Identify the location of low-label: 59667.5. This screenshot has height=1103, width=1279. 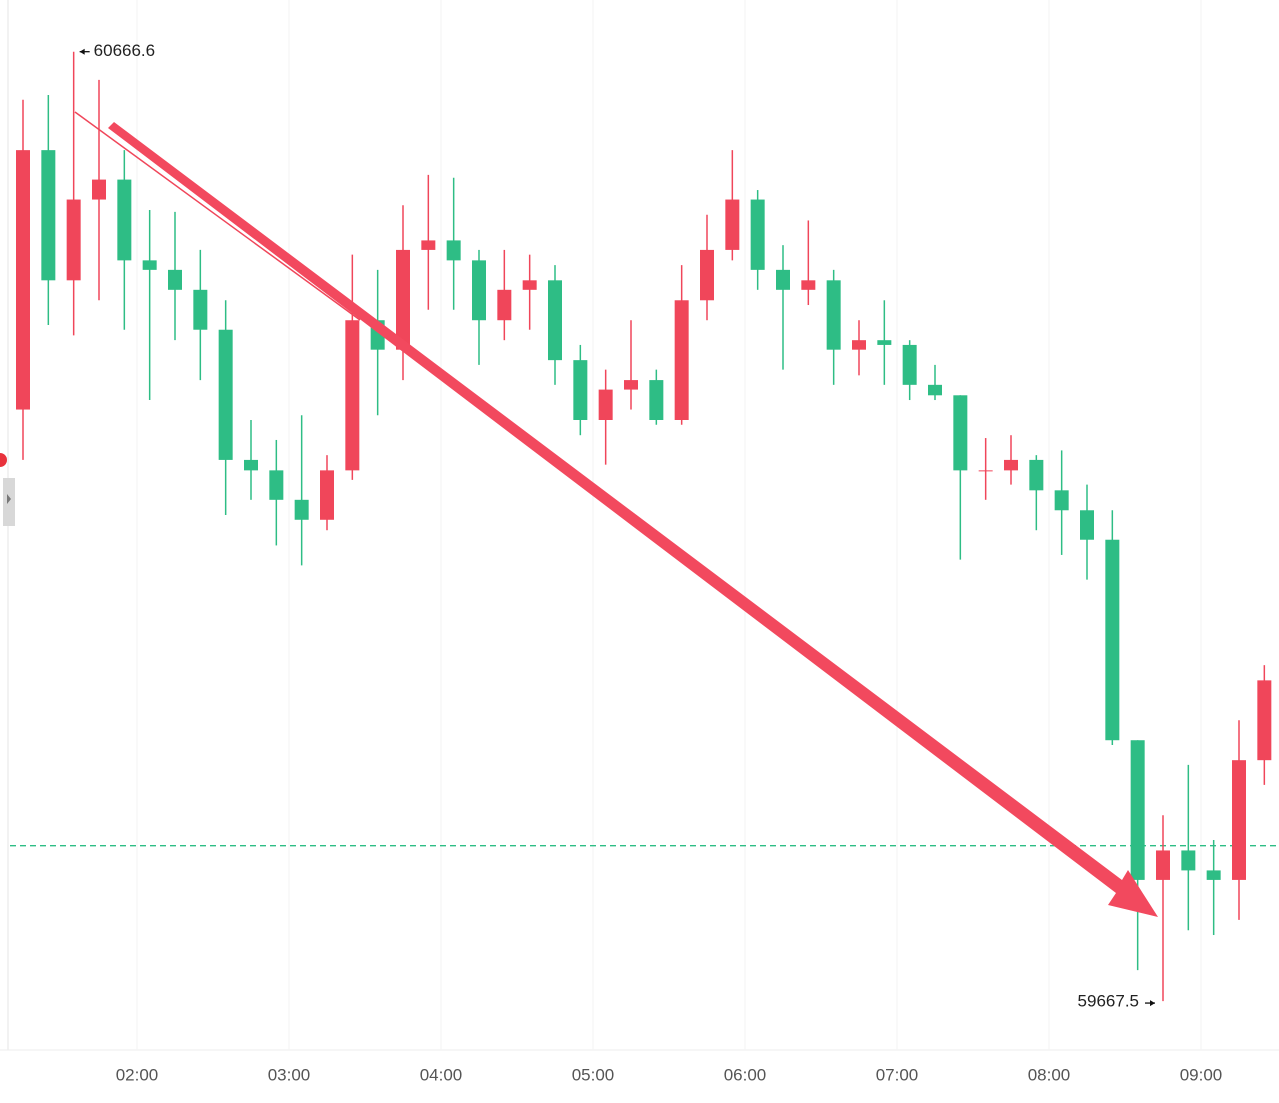
(1108, 1001).